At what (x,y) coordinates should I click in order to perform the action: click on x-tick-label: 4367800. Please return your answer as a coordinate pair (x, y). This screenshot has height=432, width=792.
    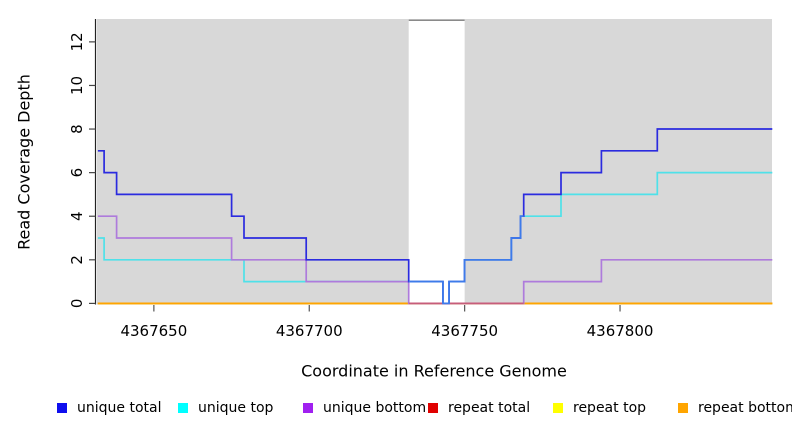
    Looking at the image, I should click on (620, 331).